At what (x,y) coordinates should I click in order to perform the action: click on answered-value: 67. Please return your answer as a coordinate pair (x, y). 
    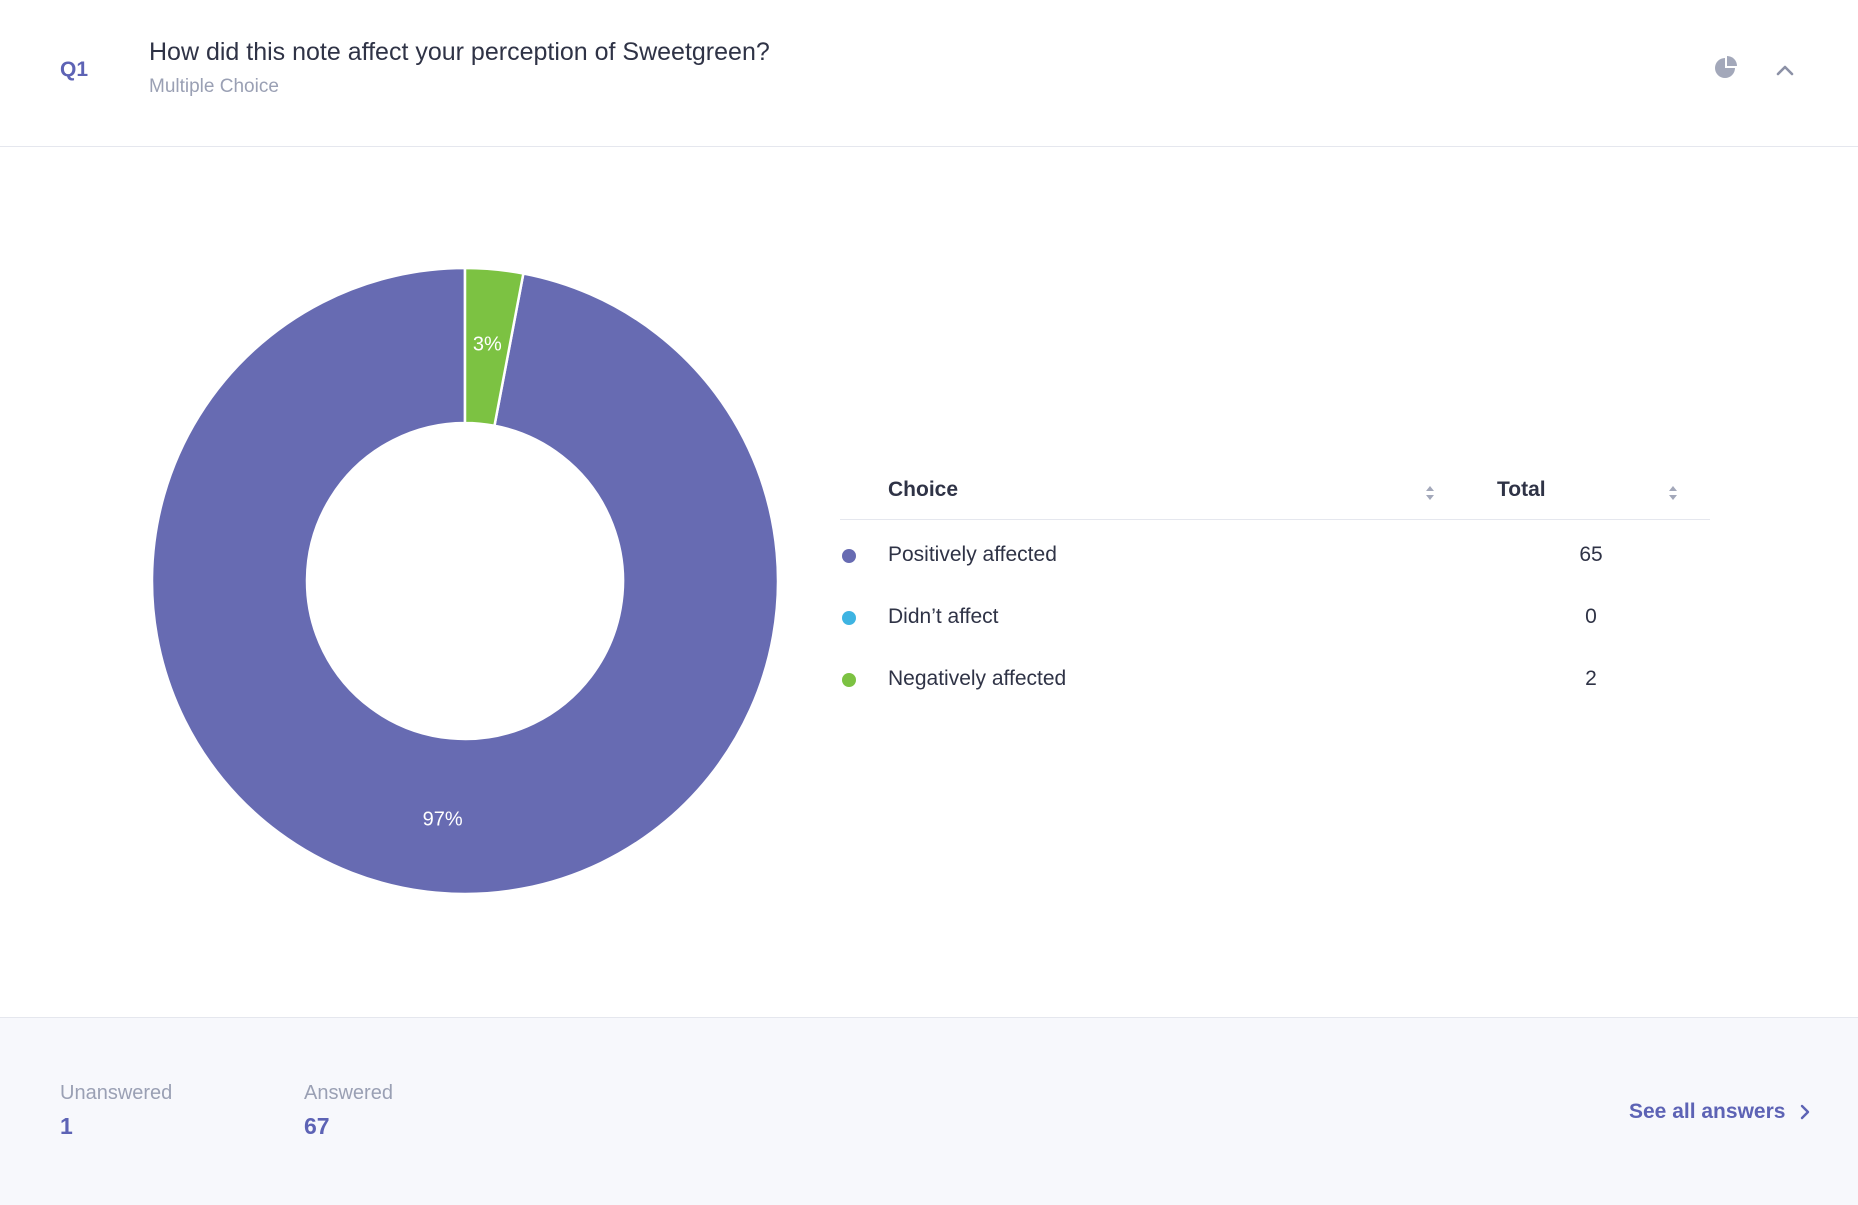
    Looking at the image, I should click on (317, 1126).